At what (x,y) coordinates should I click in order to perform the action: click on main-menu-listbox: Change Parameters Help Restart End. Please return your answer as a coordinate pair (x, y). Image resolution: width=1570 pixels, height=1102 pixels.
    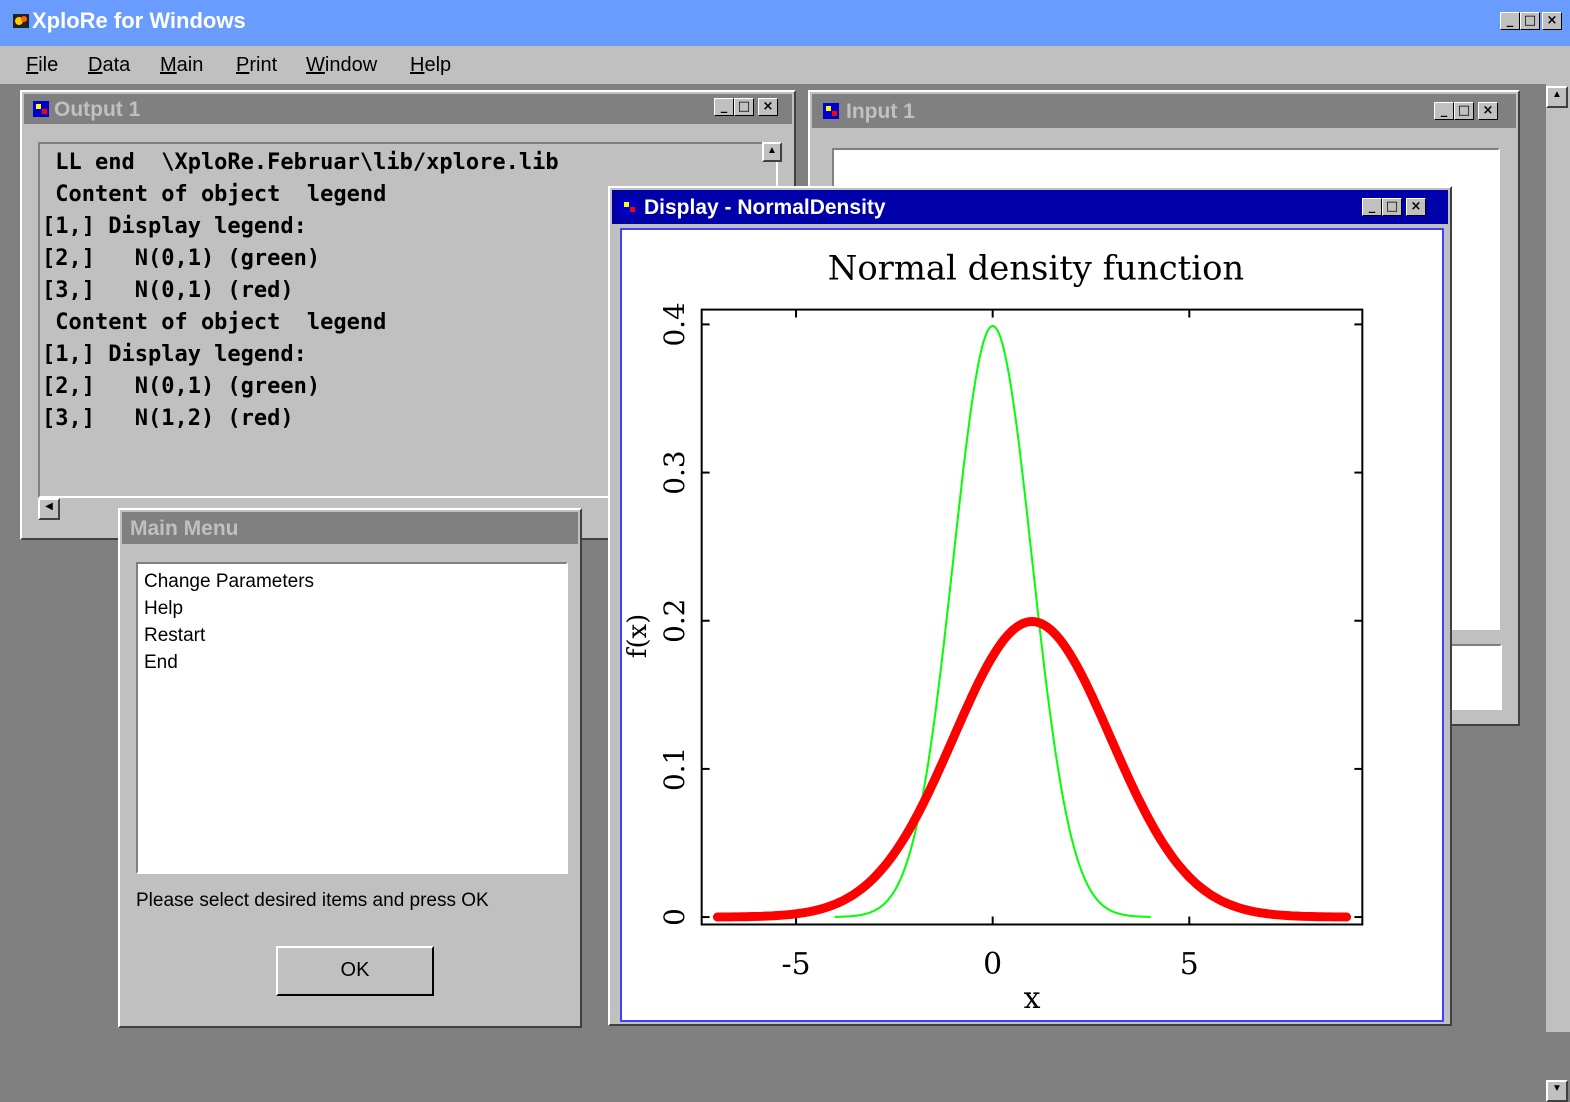
    Looking at the image, I should click on (352, 718).